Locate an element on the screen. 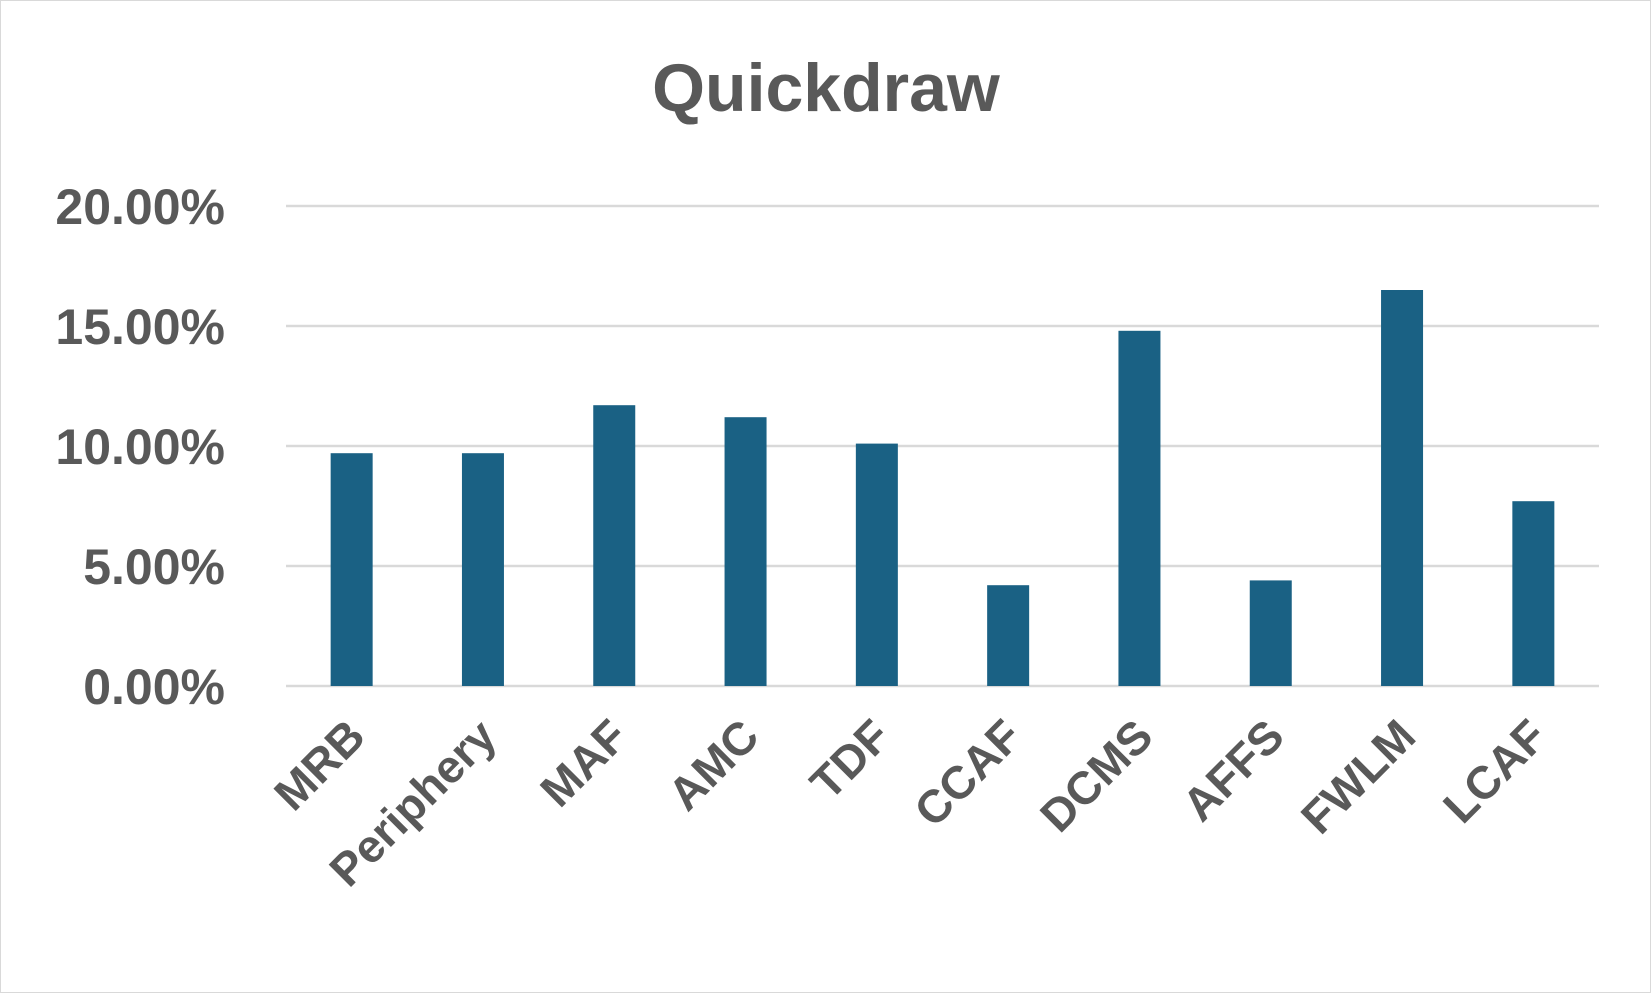 The width and height of the screenshot is (1651, 994). chart-title: Quickdraw is located at coordinates (826, 88).